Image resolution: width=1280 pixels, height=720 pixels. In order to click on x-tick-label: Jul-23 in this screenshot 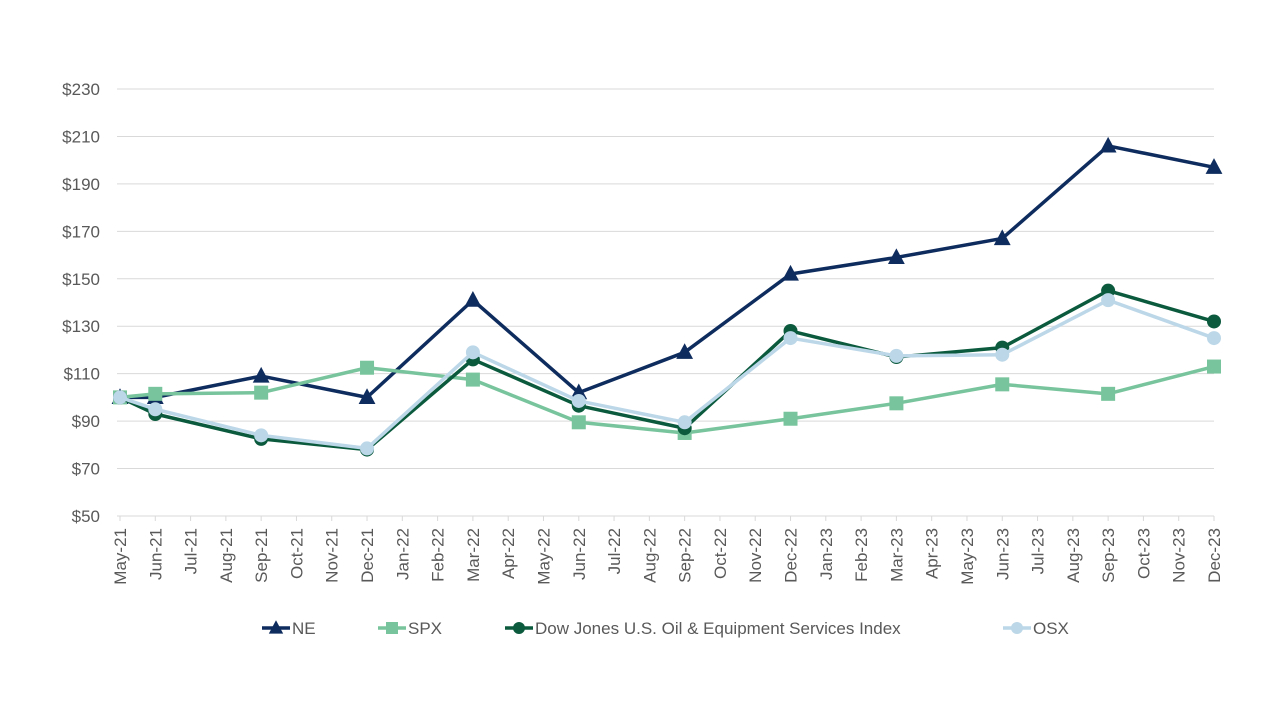, I will do `click(1038, 551)`.